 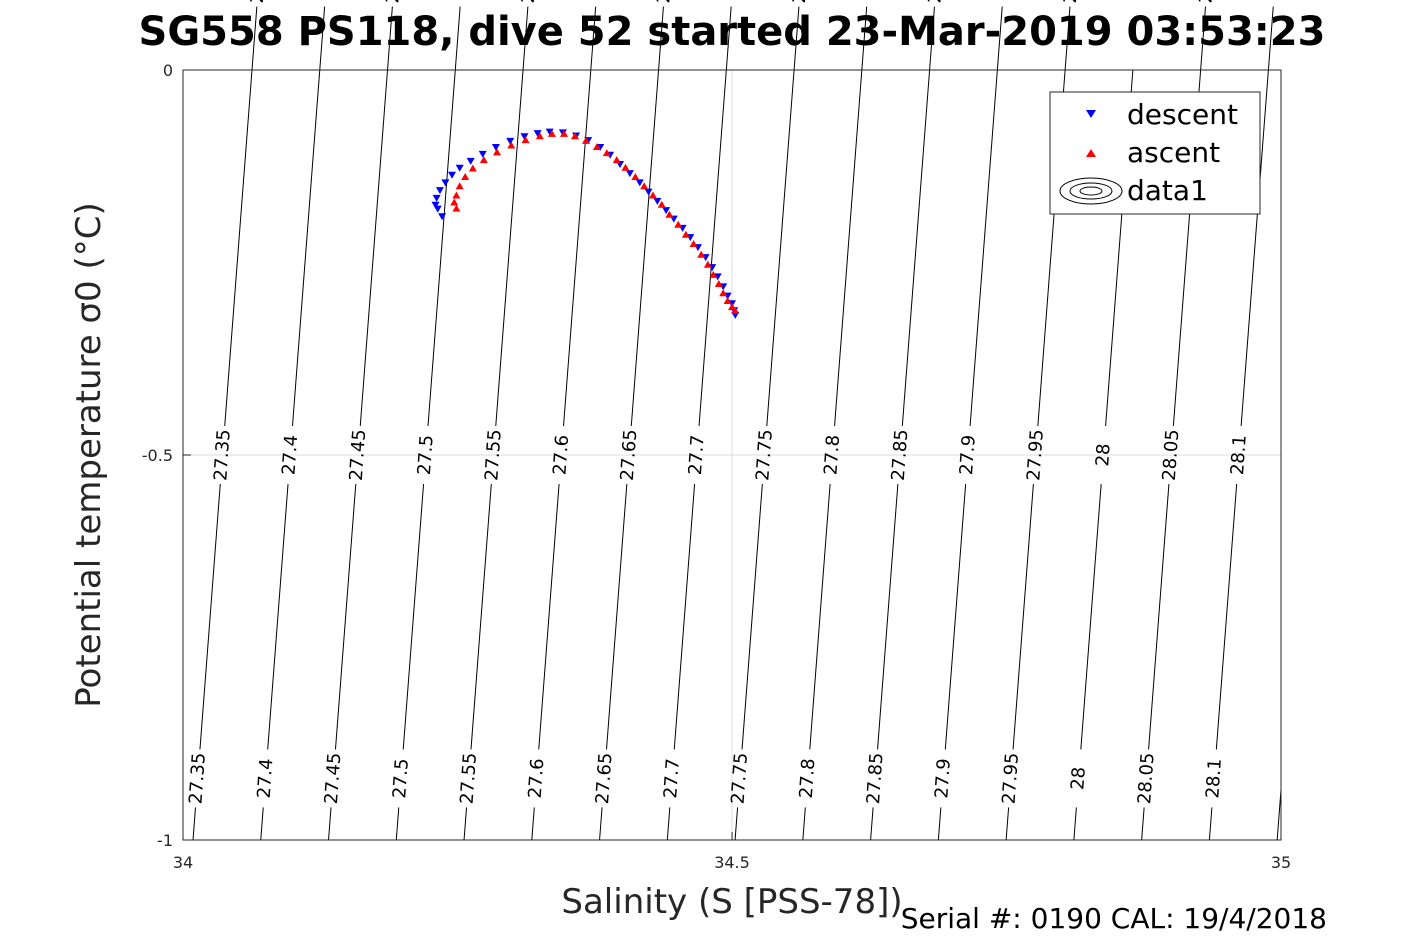 What do you see at coordinates (1173, 152) in the screenshot?
I see `legend-label-ascent: ascent` at bounding box center [1173, 152].